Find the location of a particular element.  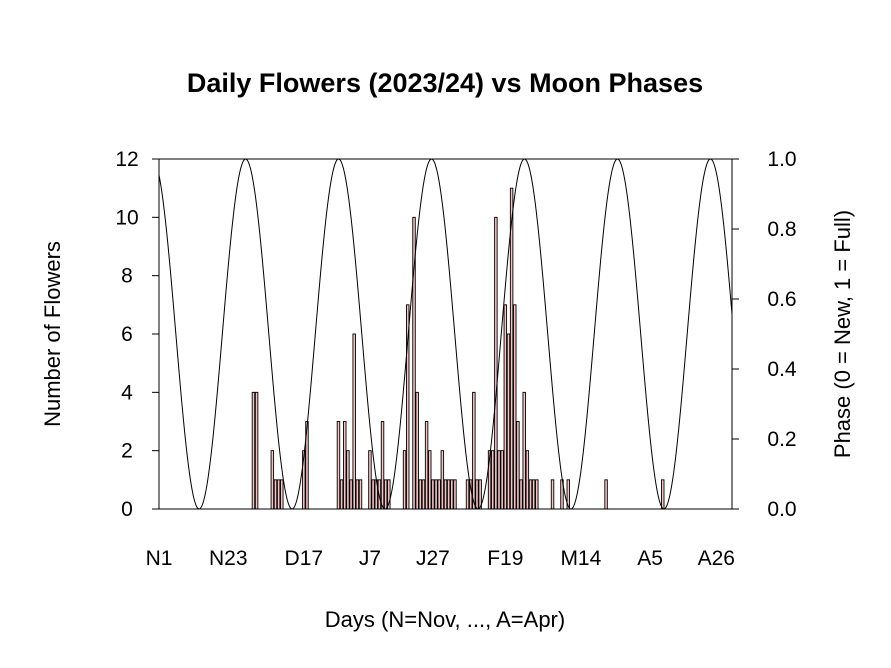

y-axis-left: 0 2 4 6 8 10 12 is located at coordinates (137, 334).